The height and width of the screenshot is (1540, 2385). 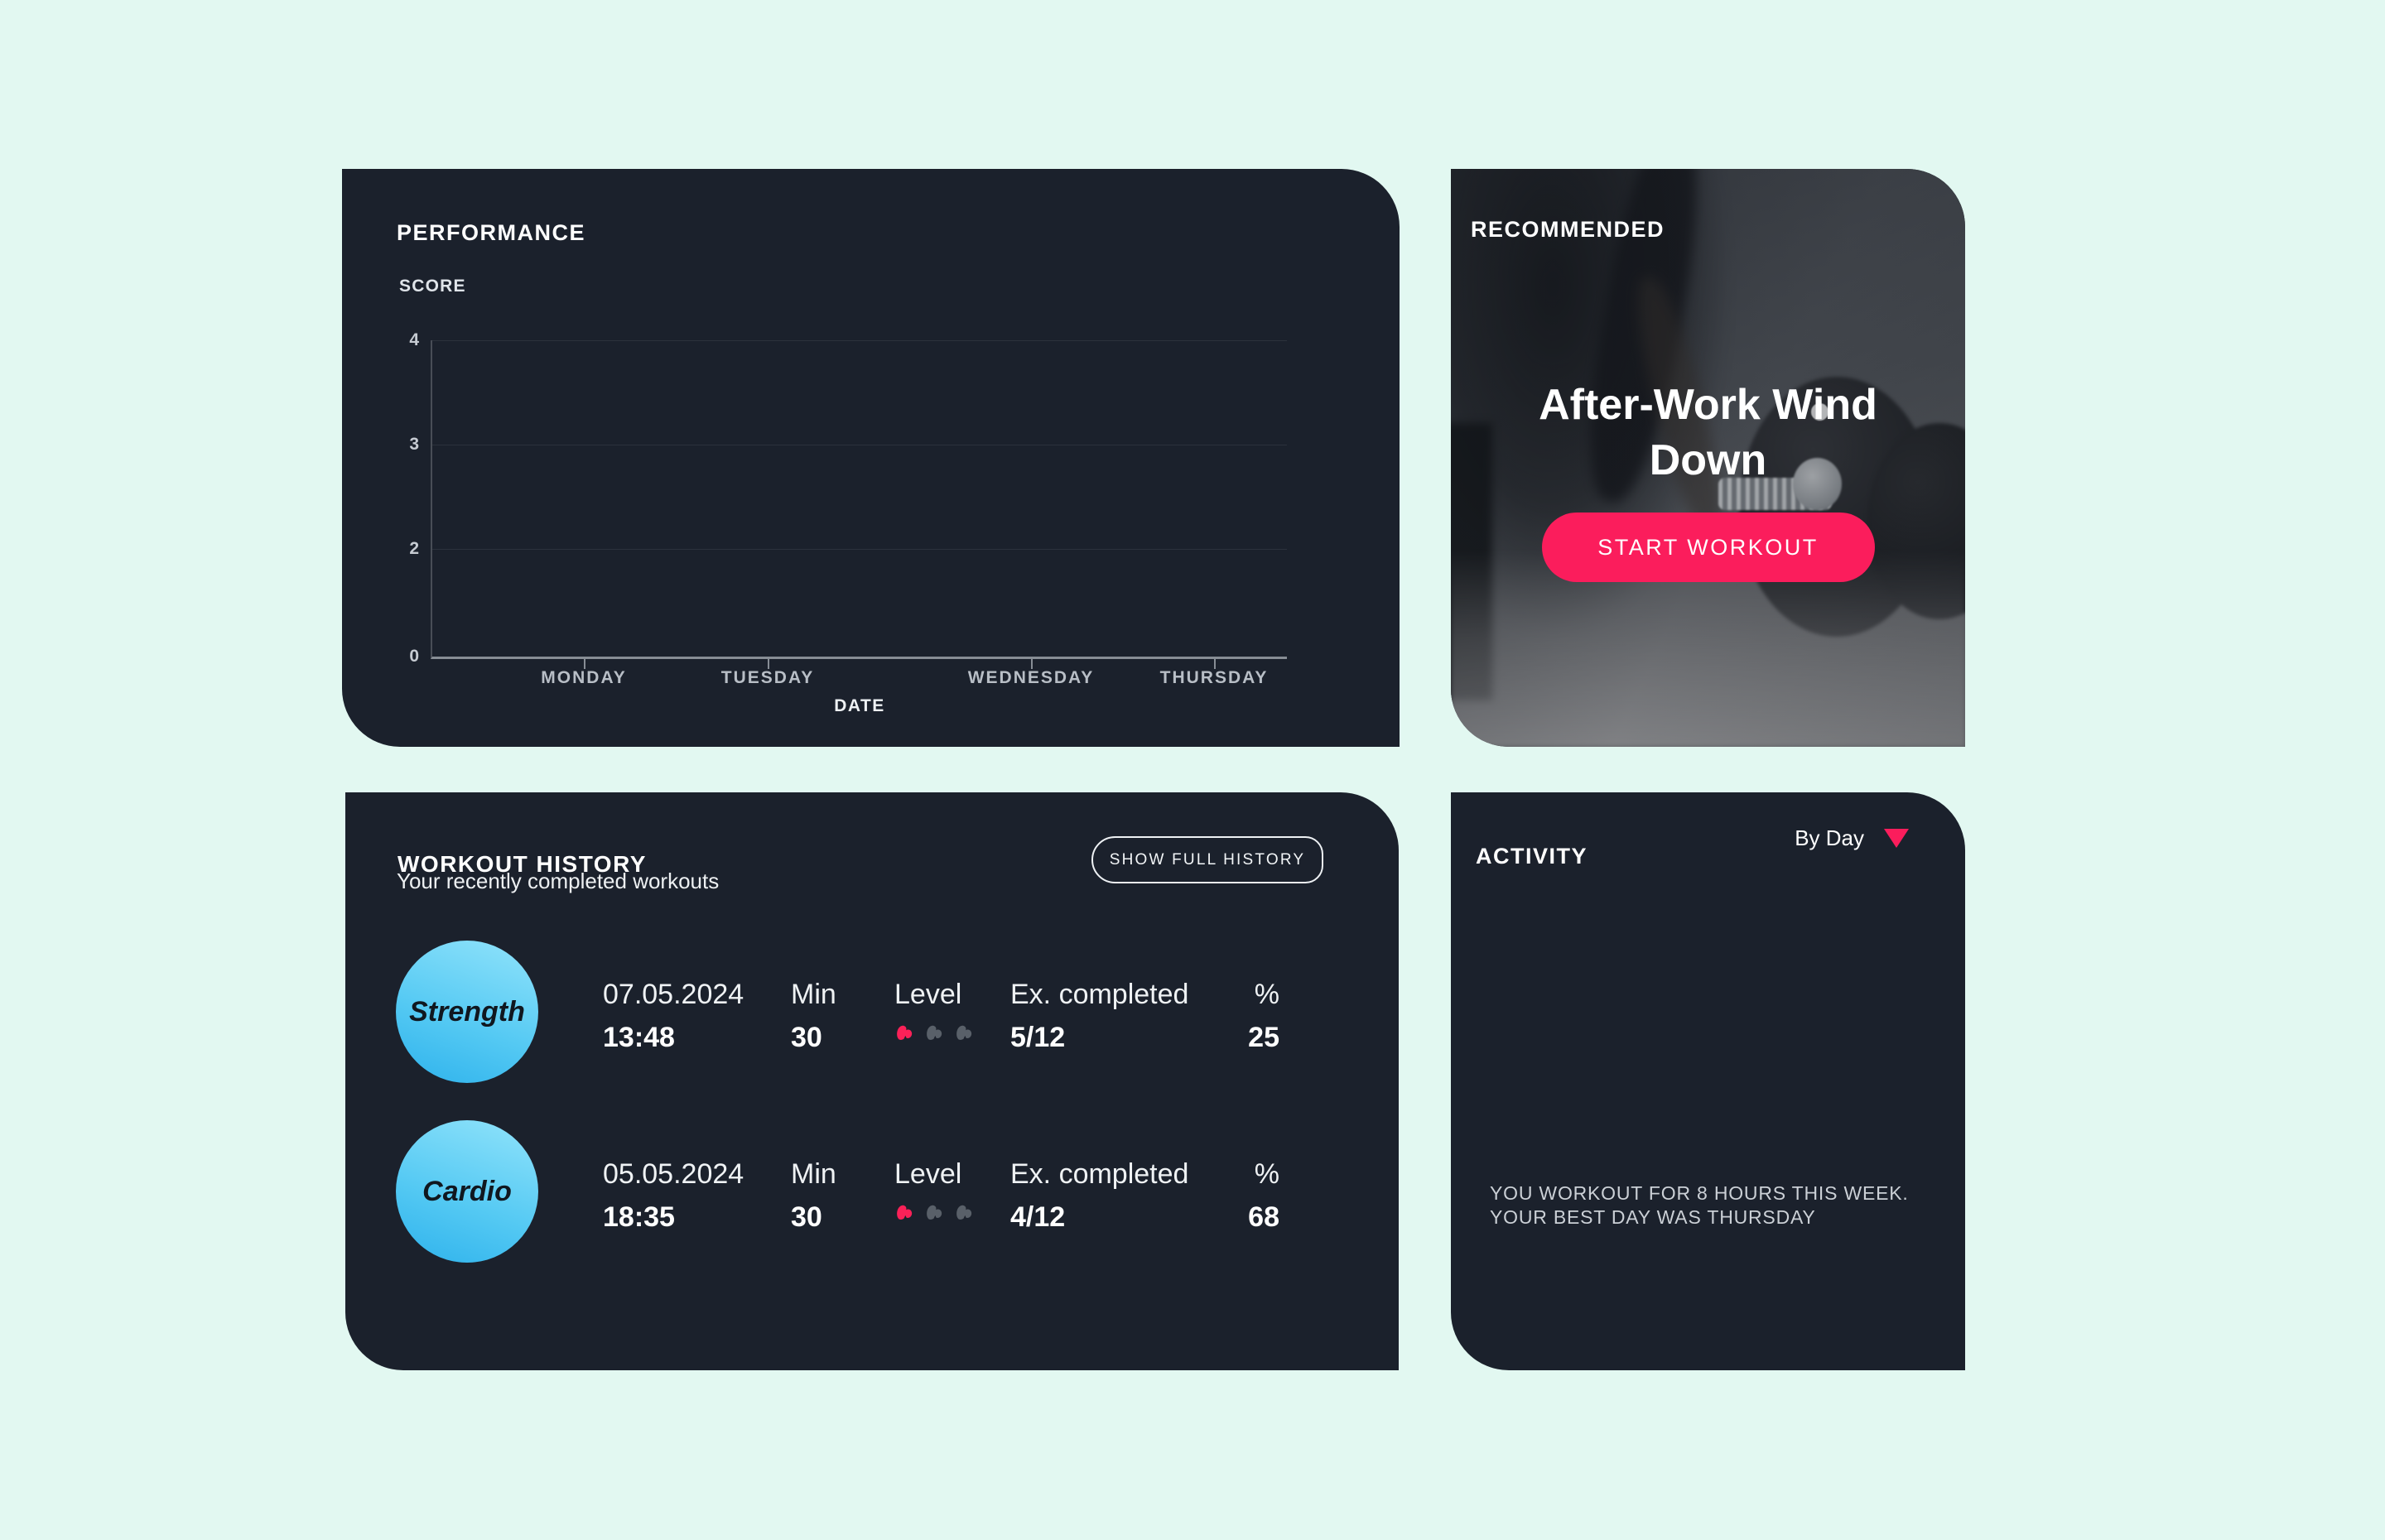 I want to click on by-day-label: By Day, so click(x=1829, y=838).